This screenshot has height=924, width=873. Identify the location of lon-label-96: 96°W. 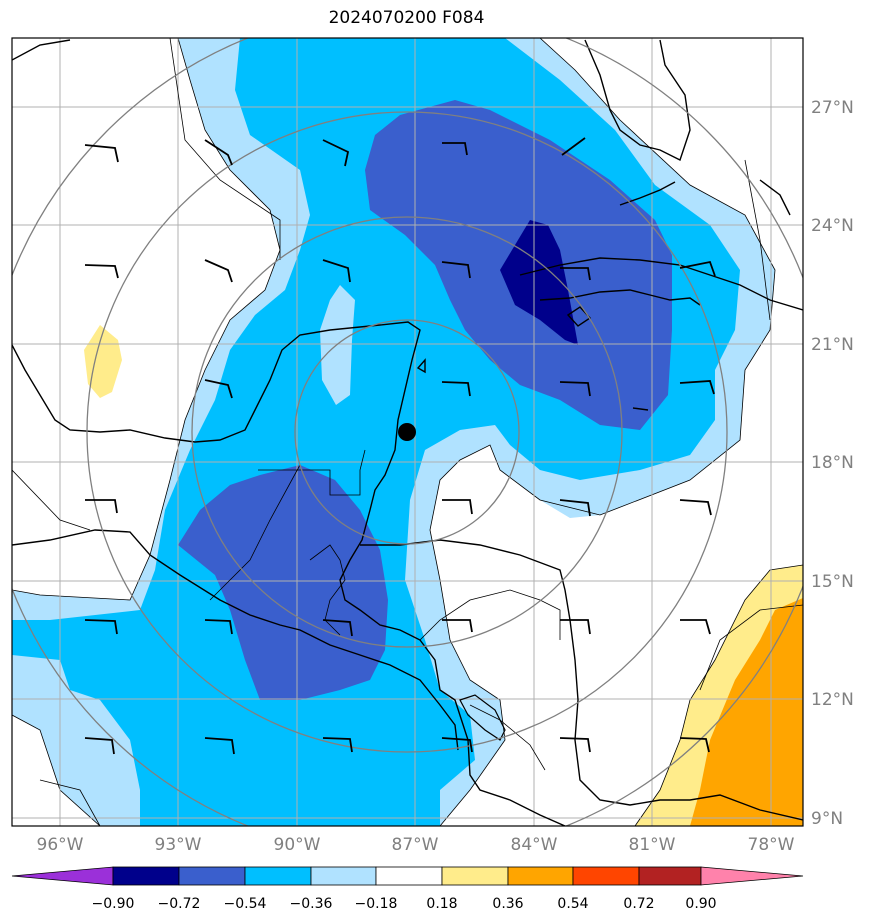
(60, 845).